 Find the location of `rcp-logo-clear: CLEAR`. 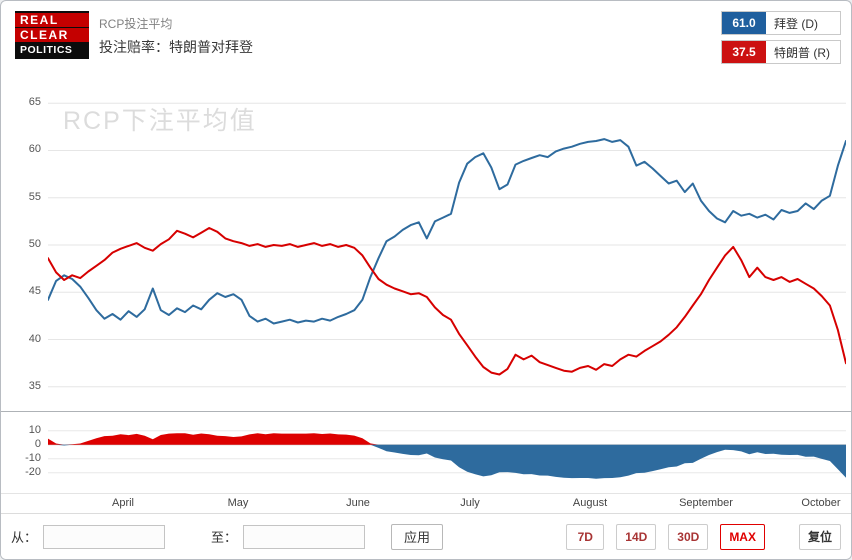

rcp-logo-clear: CLEAR is located at coordinates (52, 35).